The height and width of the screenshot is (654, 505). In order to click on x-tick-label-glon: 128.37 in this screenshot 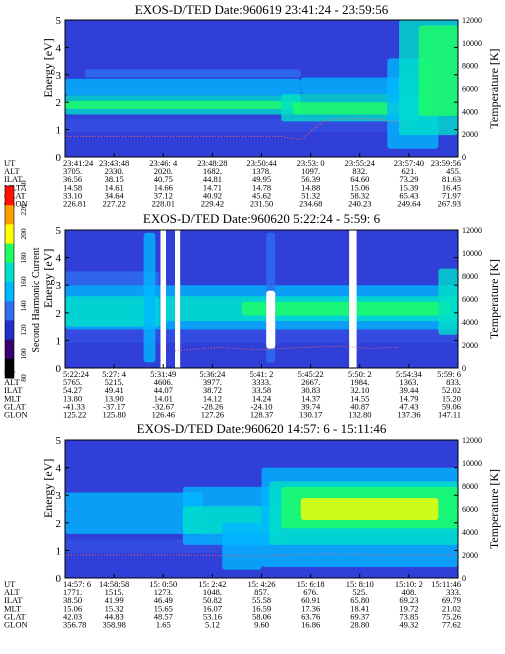, I will do `click(261, 415)`.